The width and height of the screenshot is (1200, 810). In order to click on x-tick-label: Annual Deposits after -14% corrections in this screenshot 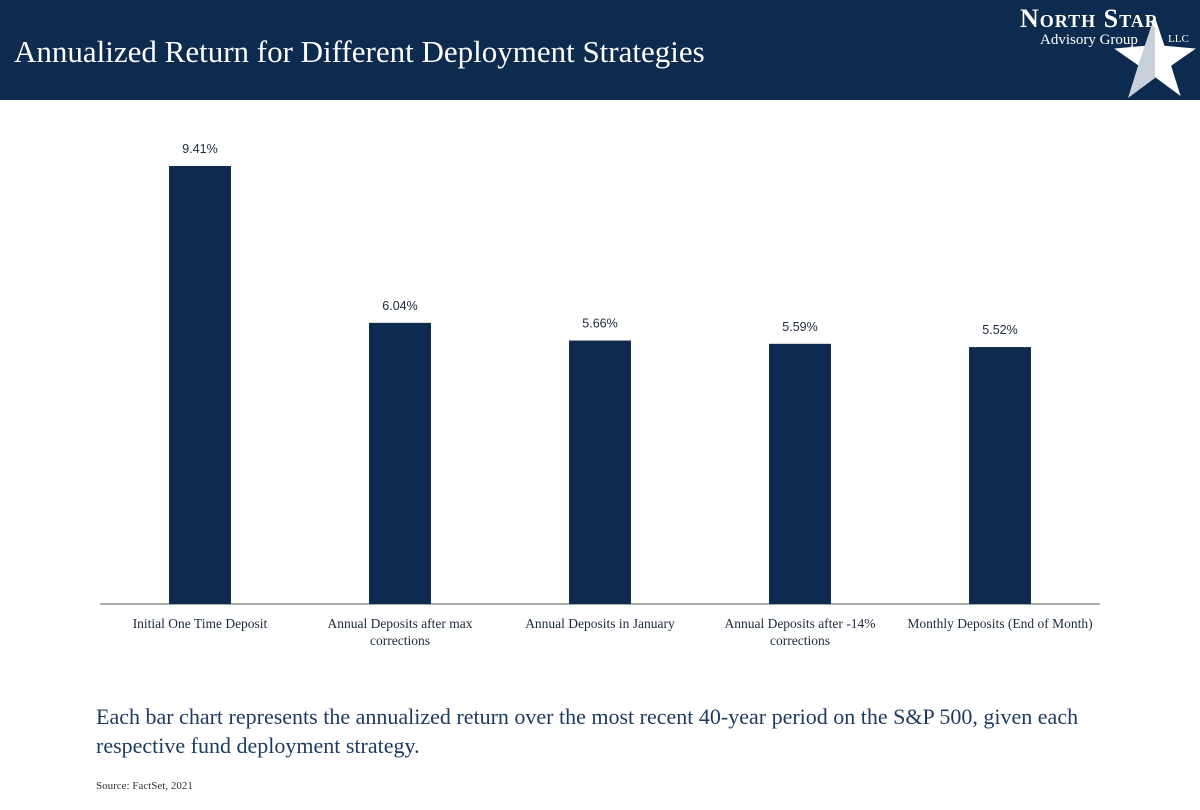, I will do `click(800, 632)`.